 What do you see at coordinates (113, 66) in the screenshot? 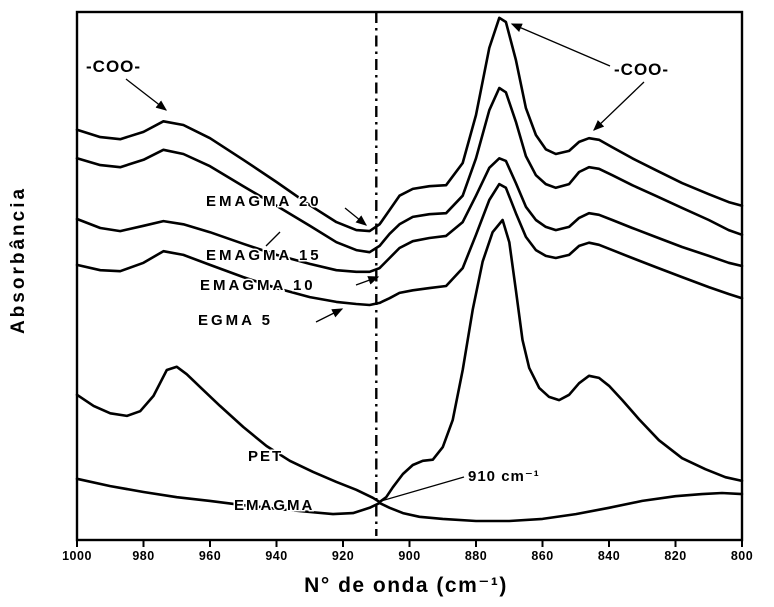
I see `band-coo-left: -COO-` at bounding box center [113, 66].